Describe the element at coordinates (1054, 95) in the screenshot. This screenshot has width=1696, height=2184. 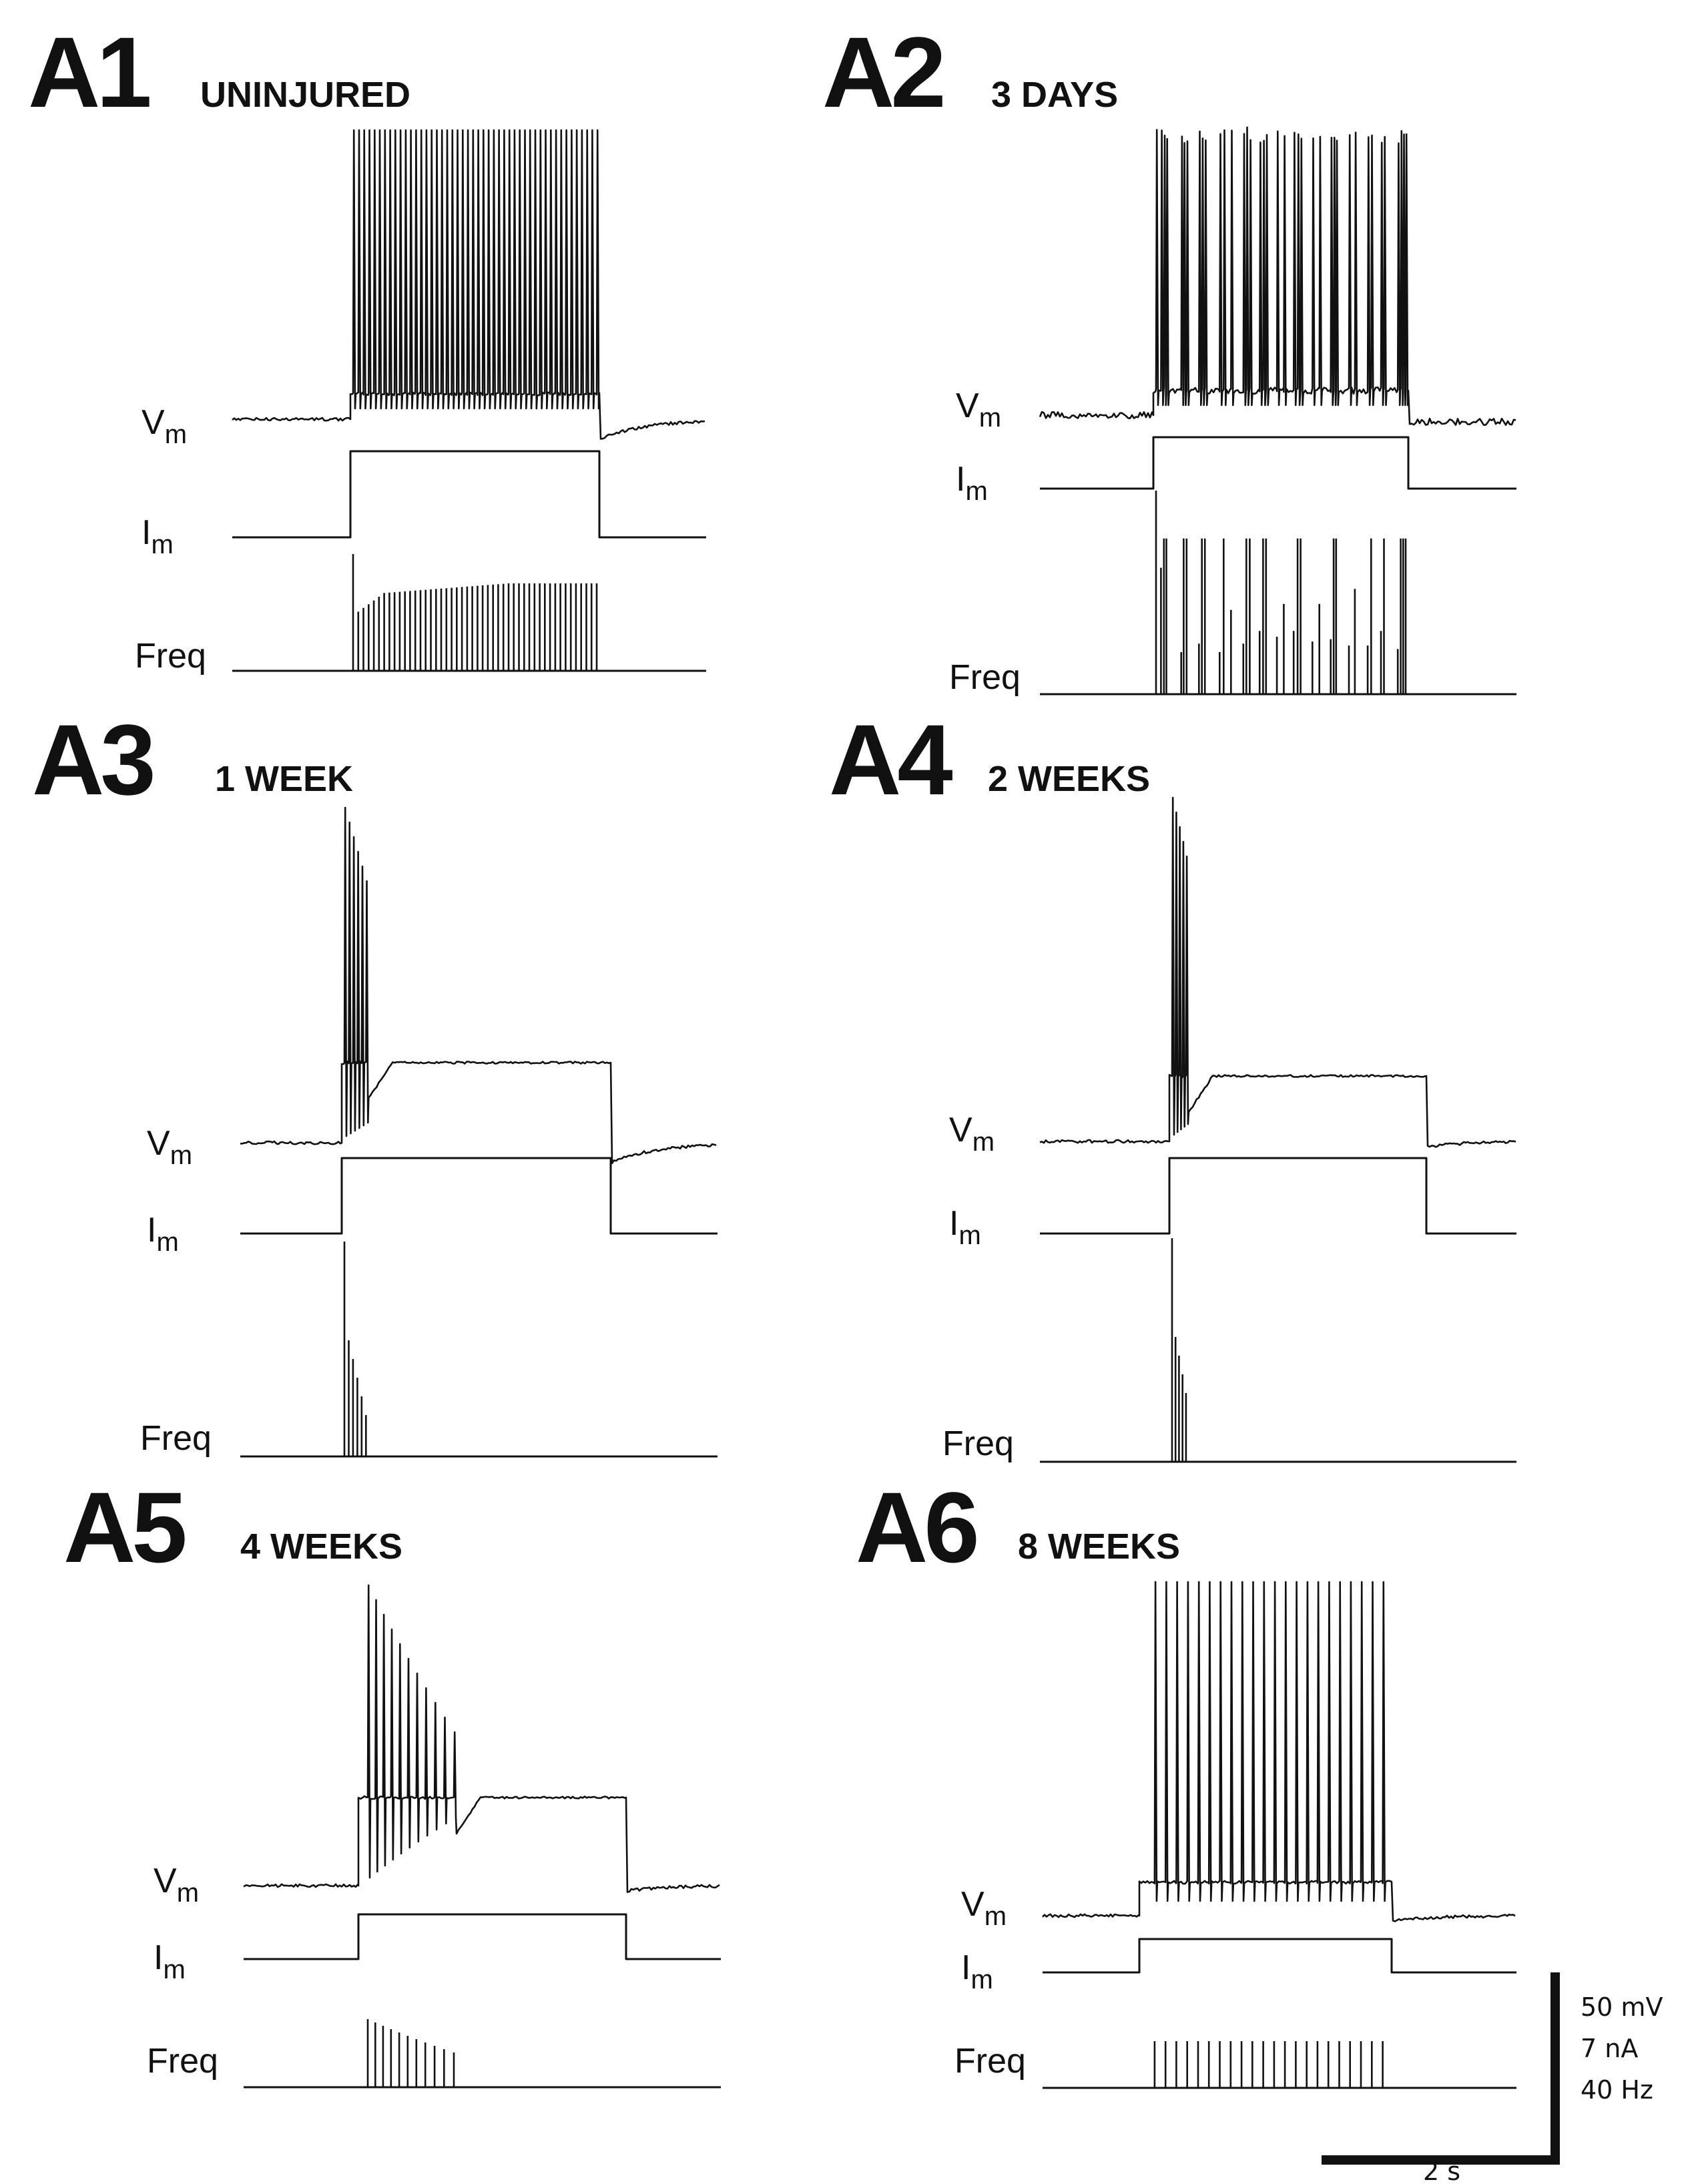
I see `panel-title: 3 DAYS` at that location.